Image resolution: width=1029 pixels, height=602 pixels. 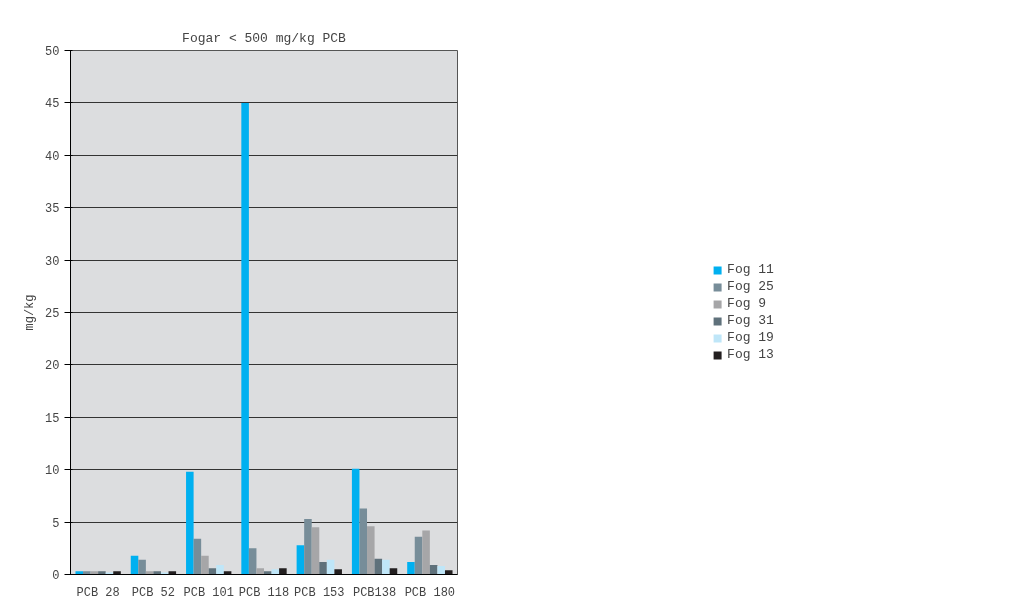 I want to click on y-axis-title: mg/kg, so click(x=30, y=312).